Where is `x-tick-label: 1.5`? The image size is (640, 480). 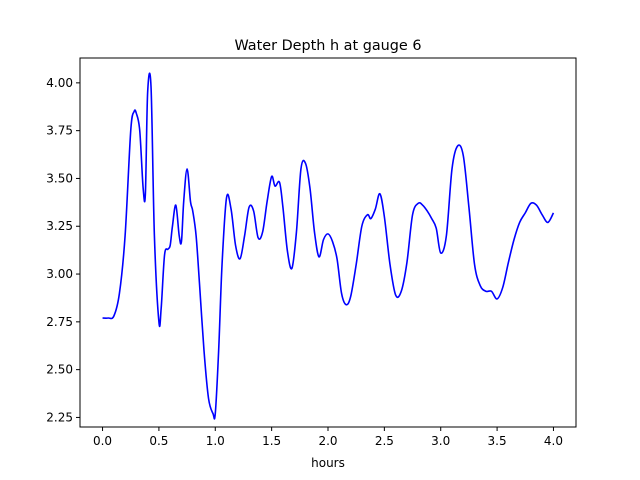 x-tick-label: 1.5 is located at coordinates (271, 441).